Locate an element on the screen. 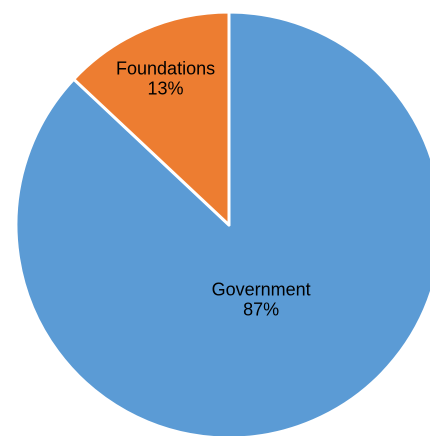  slice-label-foundations: Foundations is located at coordinates (165, 68).